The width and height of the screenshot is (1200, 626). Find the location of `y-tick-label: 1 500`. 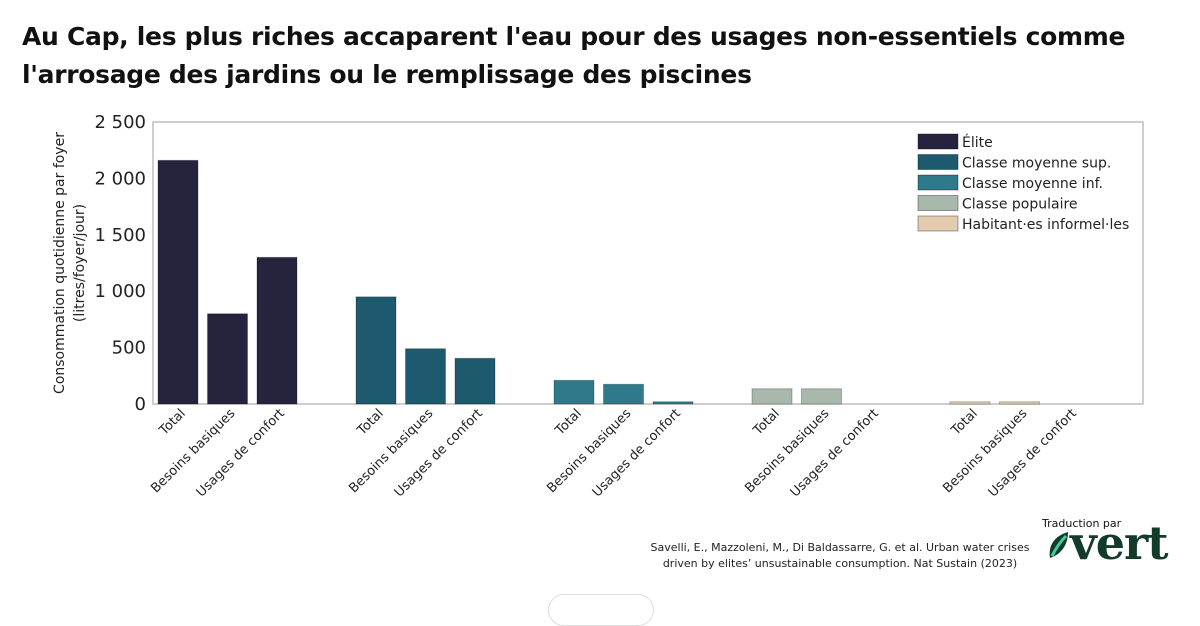

y-tick-label: 1 500 is located at coordinates (120, 235).